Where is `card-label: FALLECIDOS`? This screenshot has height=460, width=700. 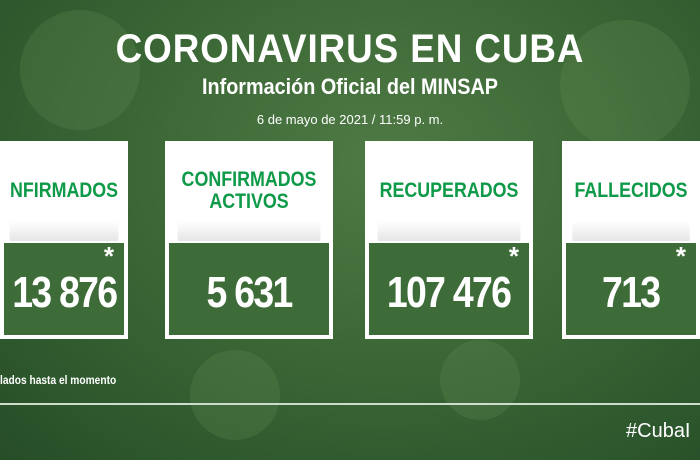 card-label: FALLECIDOS is located at coordinates (631, 191).